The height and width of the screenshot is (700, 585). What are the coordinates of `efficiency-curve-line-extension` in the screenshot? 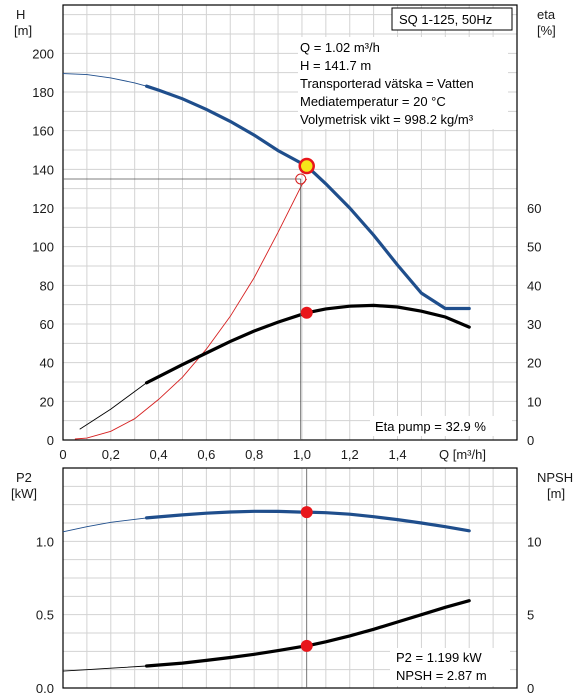 It's located at (113, 406).